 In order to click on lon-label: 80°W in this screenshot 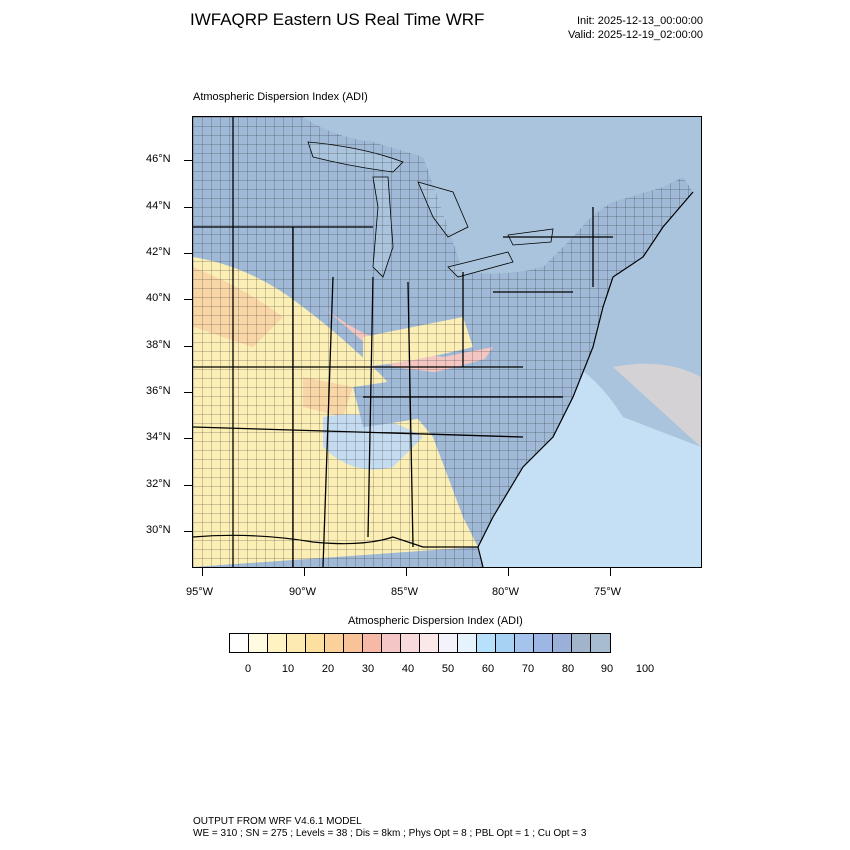, I will do `click(506, 592)`.